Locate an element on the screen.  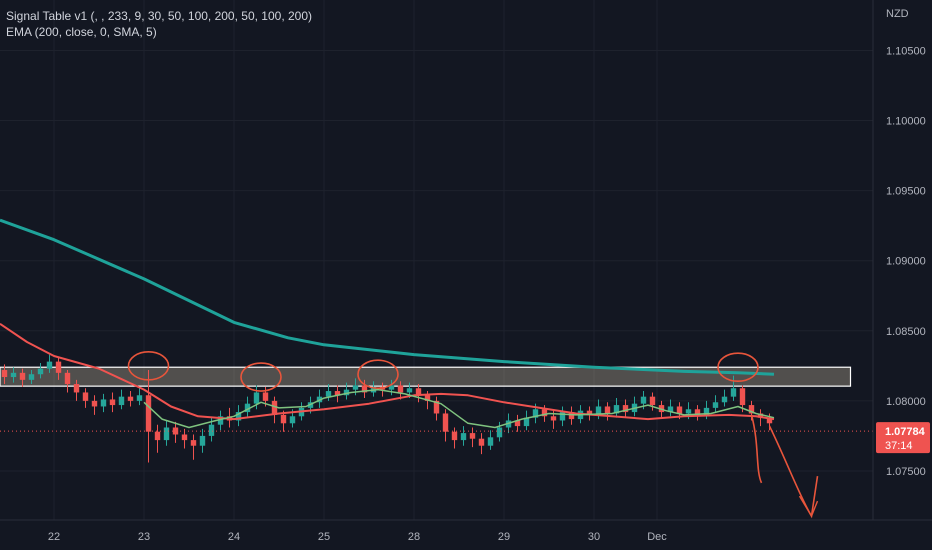
price-tick-label: 1.08500 is located at coordinates (906, 332).